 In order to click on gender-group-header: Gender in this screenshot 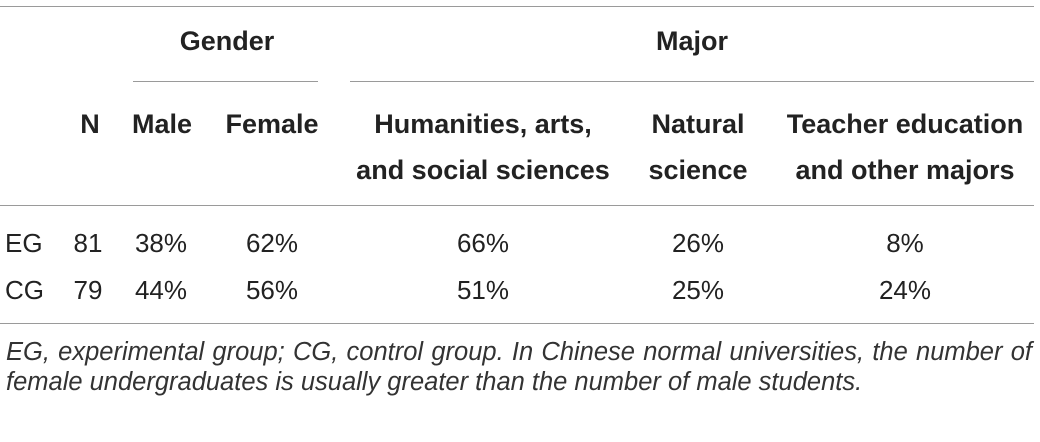, I will do `click(227, 41)`.